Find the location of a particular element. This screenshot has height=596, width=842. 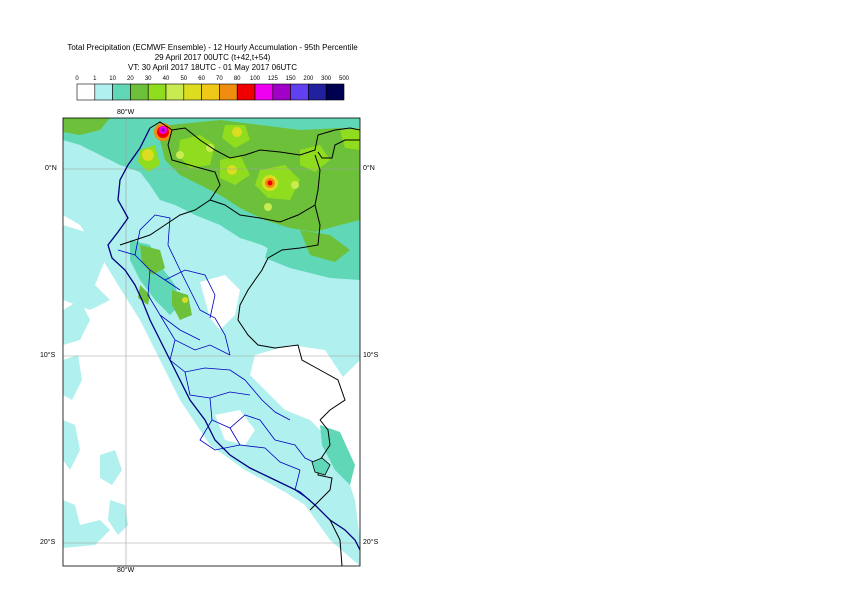

legend-tick-7: 60 is located at coordinates (201, 79).